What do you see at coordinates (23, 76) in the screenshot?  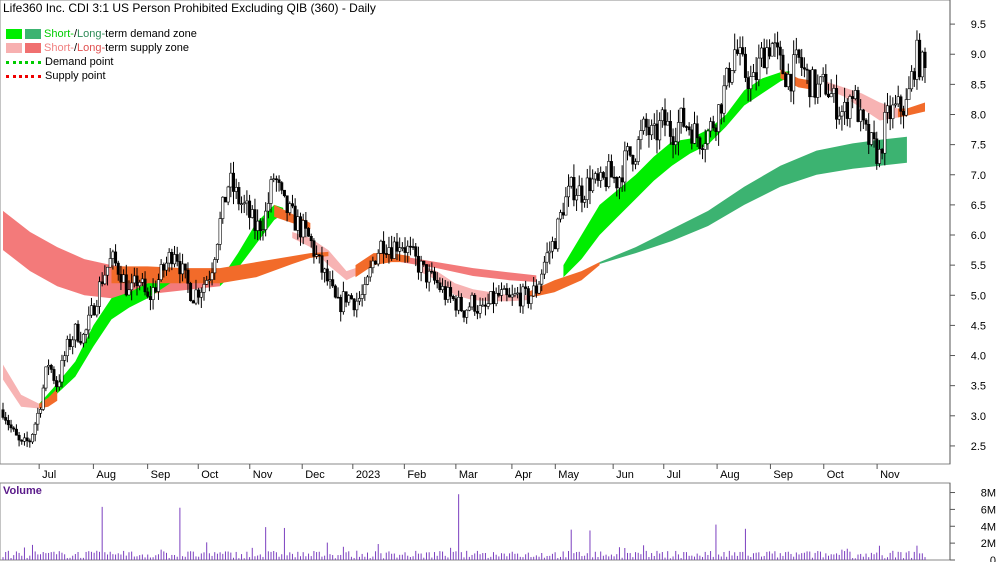 I see `supply-point-line-sample` at bounding box center [23, 76].